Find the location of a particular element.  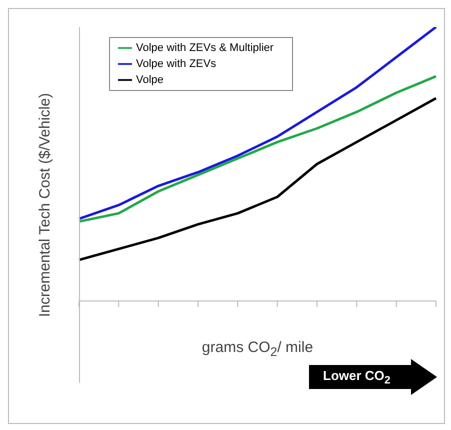

text: Lower CO$_{2}$ is located at coordinates (356, 377).